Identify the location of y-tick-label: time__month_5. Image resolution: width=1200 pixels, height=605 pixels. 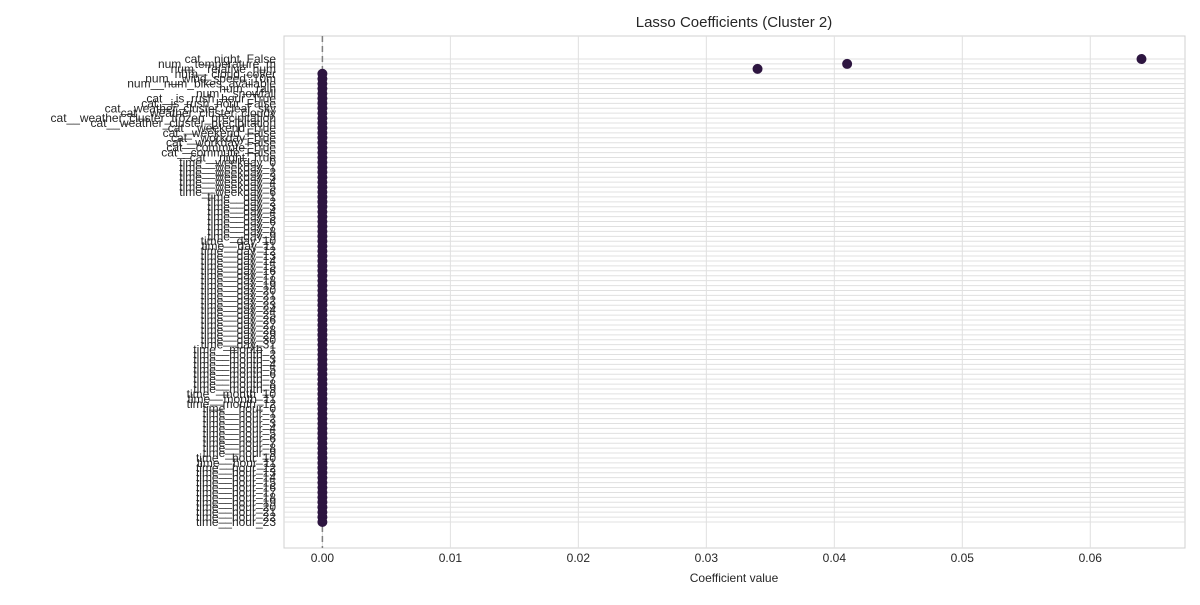
(234, 369).